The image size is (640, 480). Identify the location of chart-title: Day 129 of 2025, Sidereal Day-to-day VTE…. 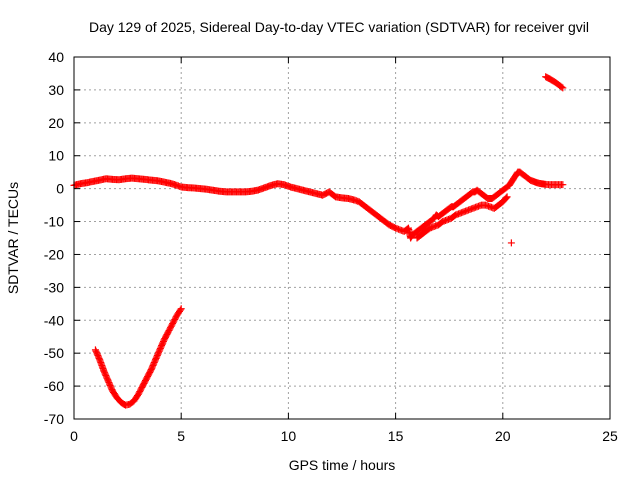
(339, 27).